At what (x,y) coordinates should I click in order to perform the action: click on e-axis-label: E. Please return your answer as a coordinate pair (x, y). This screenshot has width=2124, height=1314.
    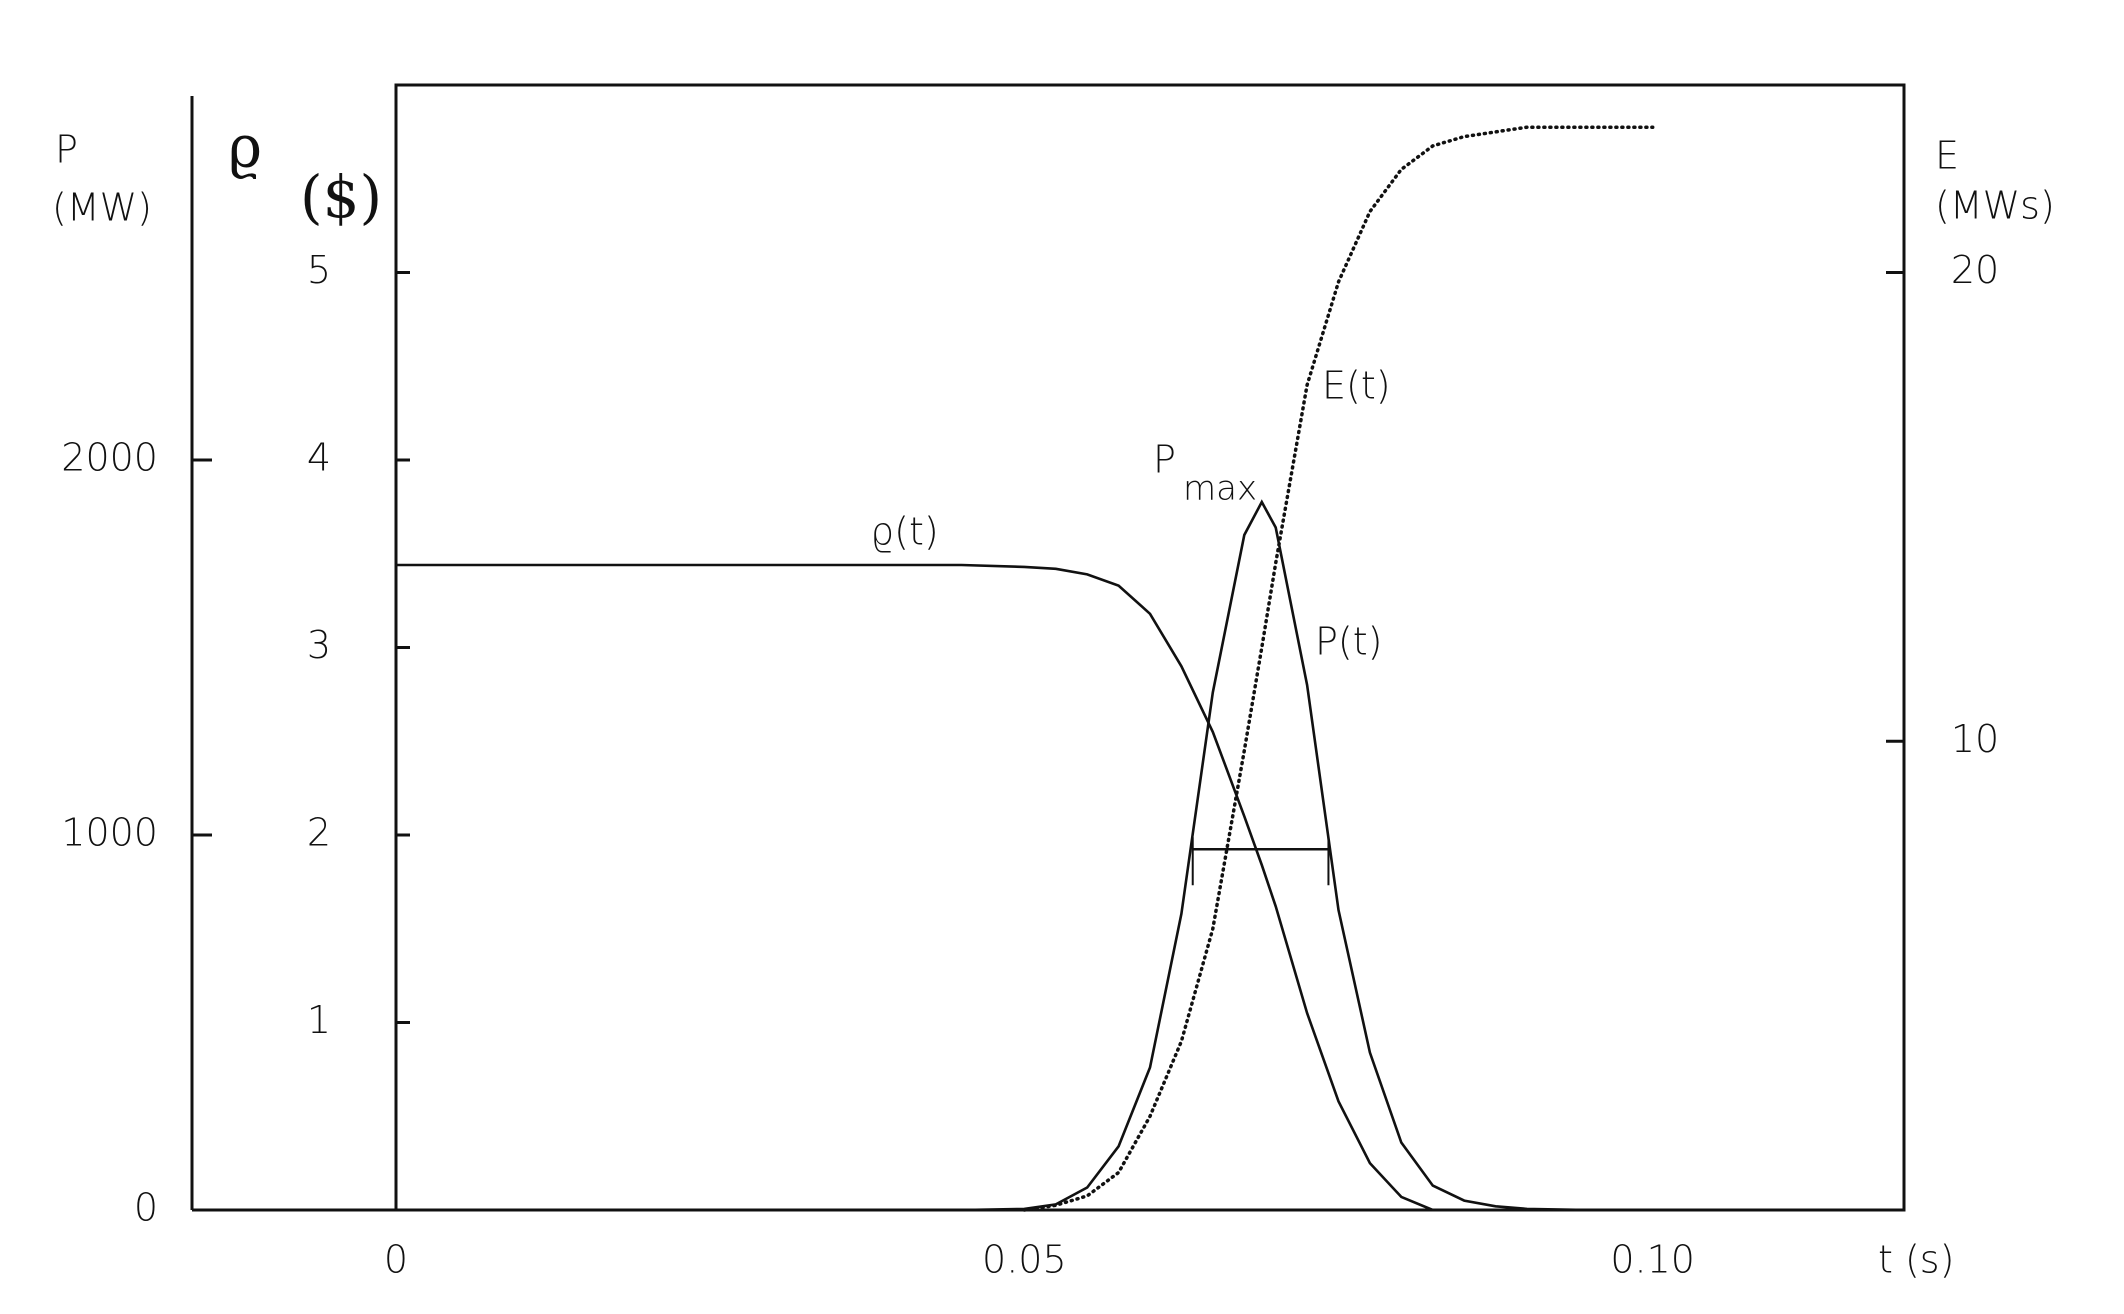
    Looking at the image, I should click on (1947, 156).